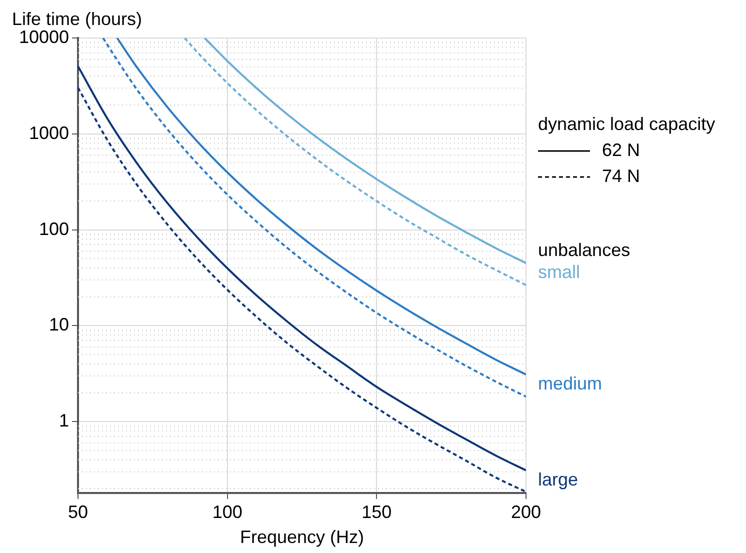 The height and width of the screenshot is (553, 746). Describe the element at coordinates (48, 132) in the screenshot. I see `y-tick-label: 1000` at that location.